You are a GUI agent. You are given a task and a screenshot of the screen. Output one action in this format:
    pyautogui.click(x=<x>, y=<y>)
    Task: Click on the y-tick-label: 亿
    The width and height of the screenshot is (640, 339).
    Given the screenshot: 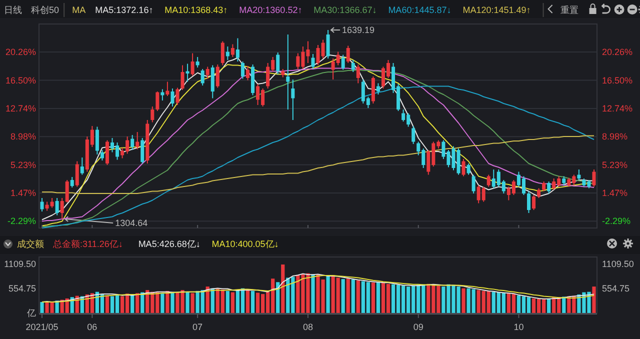 What is the action you would take?
    pyautogui.click(x=31, y=313)
    